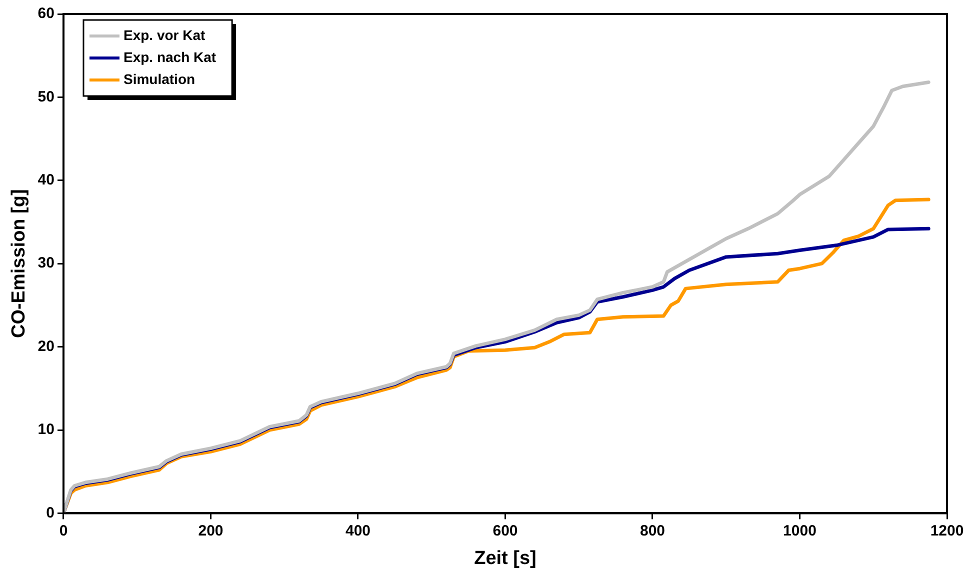 The image size is (969, 578). What do you see at coordinates (46, 346) in the screenshot?
I see `y-tick-label: 20` at bounding box center [46, 346].